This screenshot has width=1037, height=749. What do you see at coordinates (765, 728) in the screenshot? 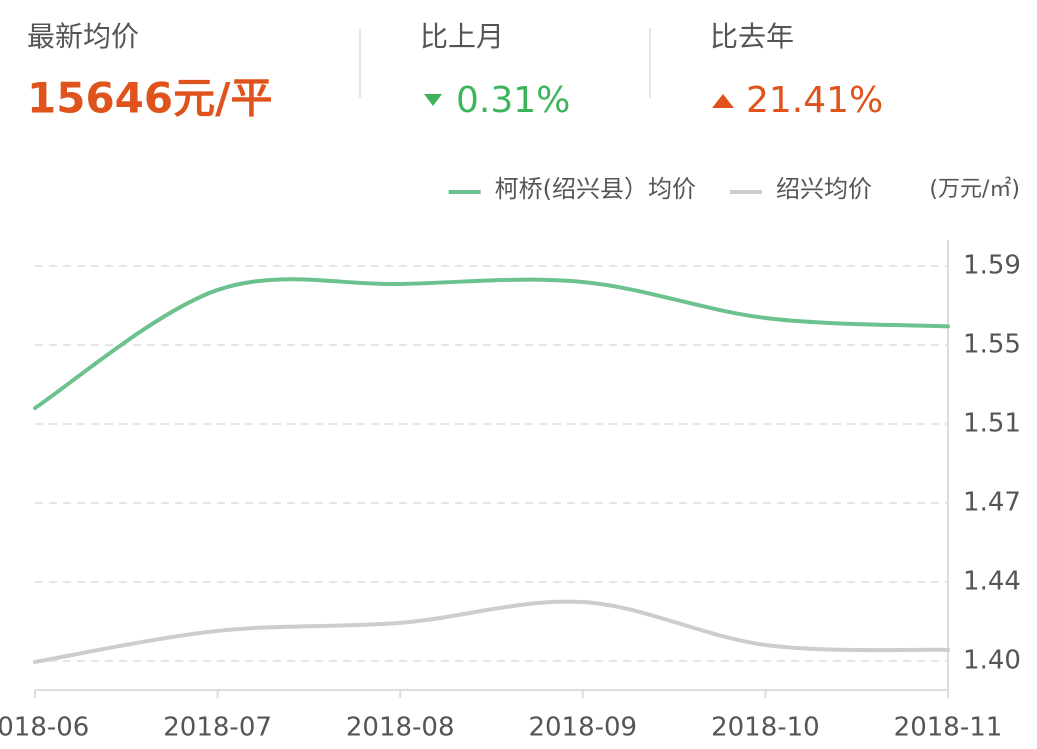
I see `x-tick-label: 2018-10` at bounding box center [765, 728].